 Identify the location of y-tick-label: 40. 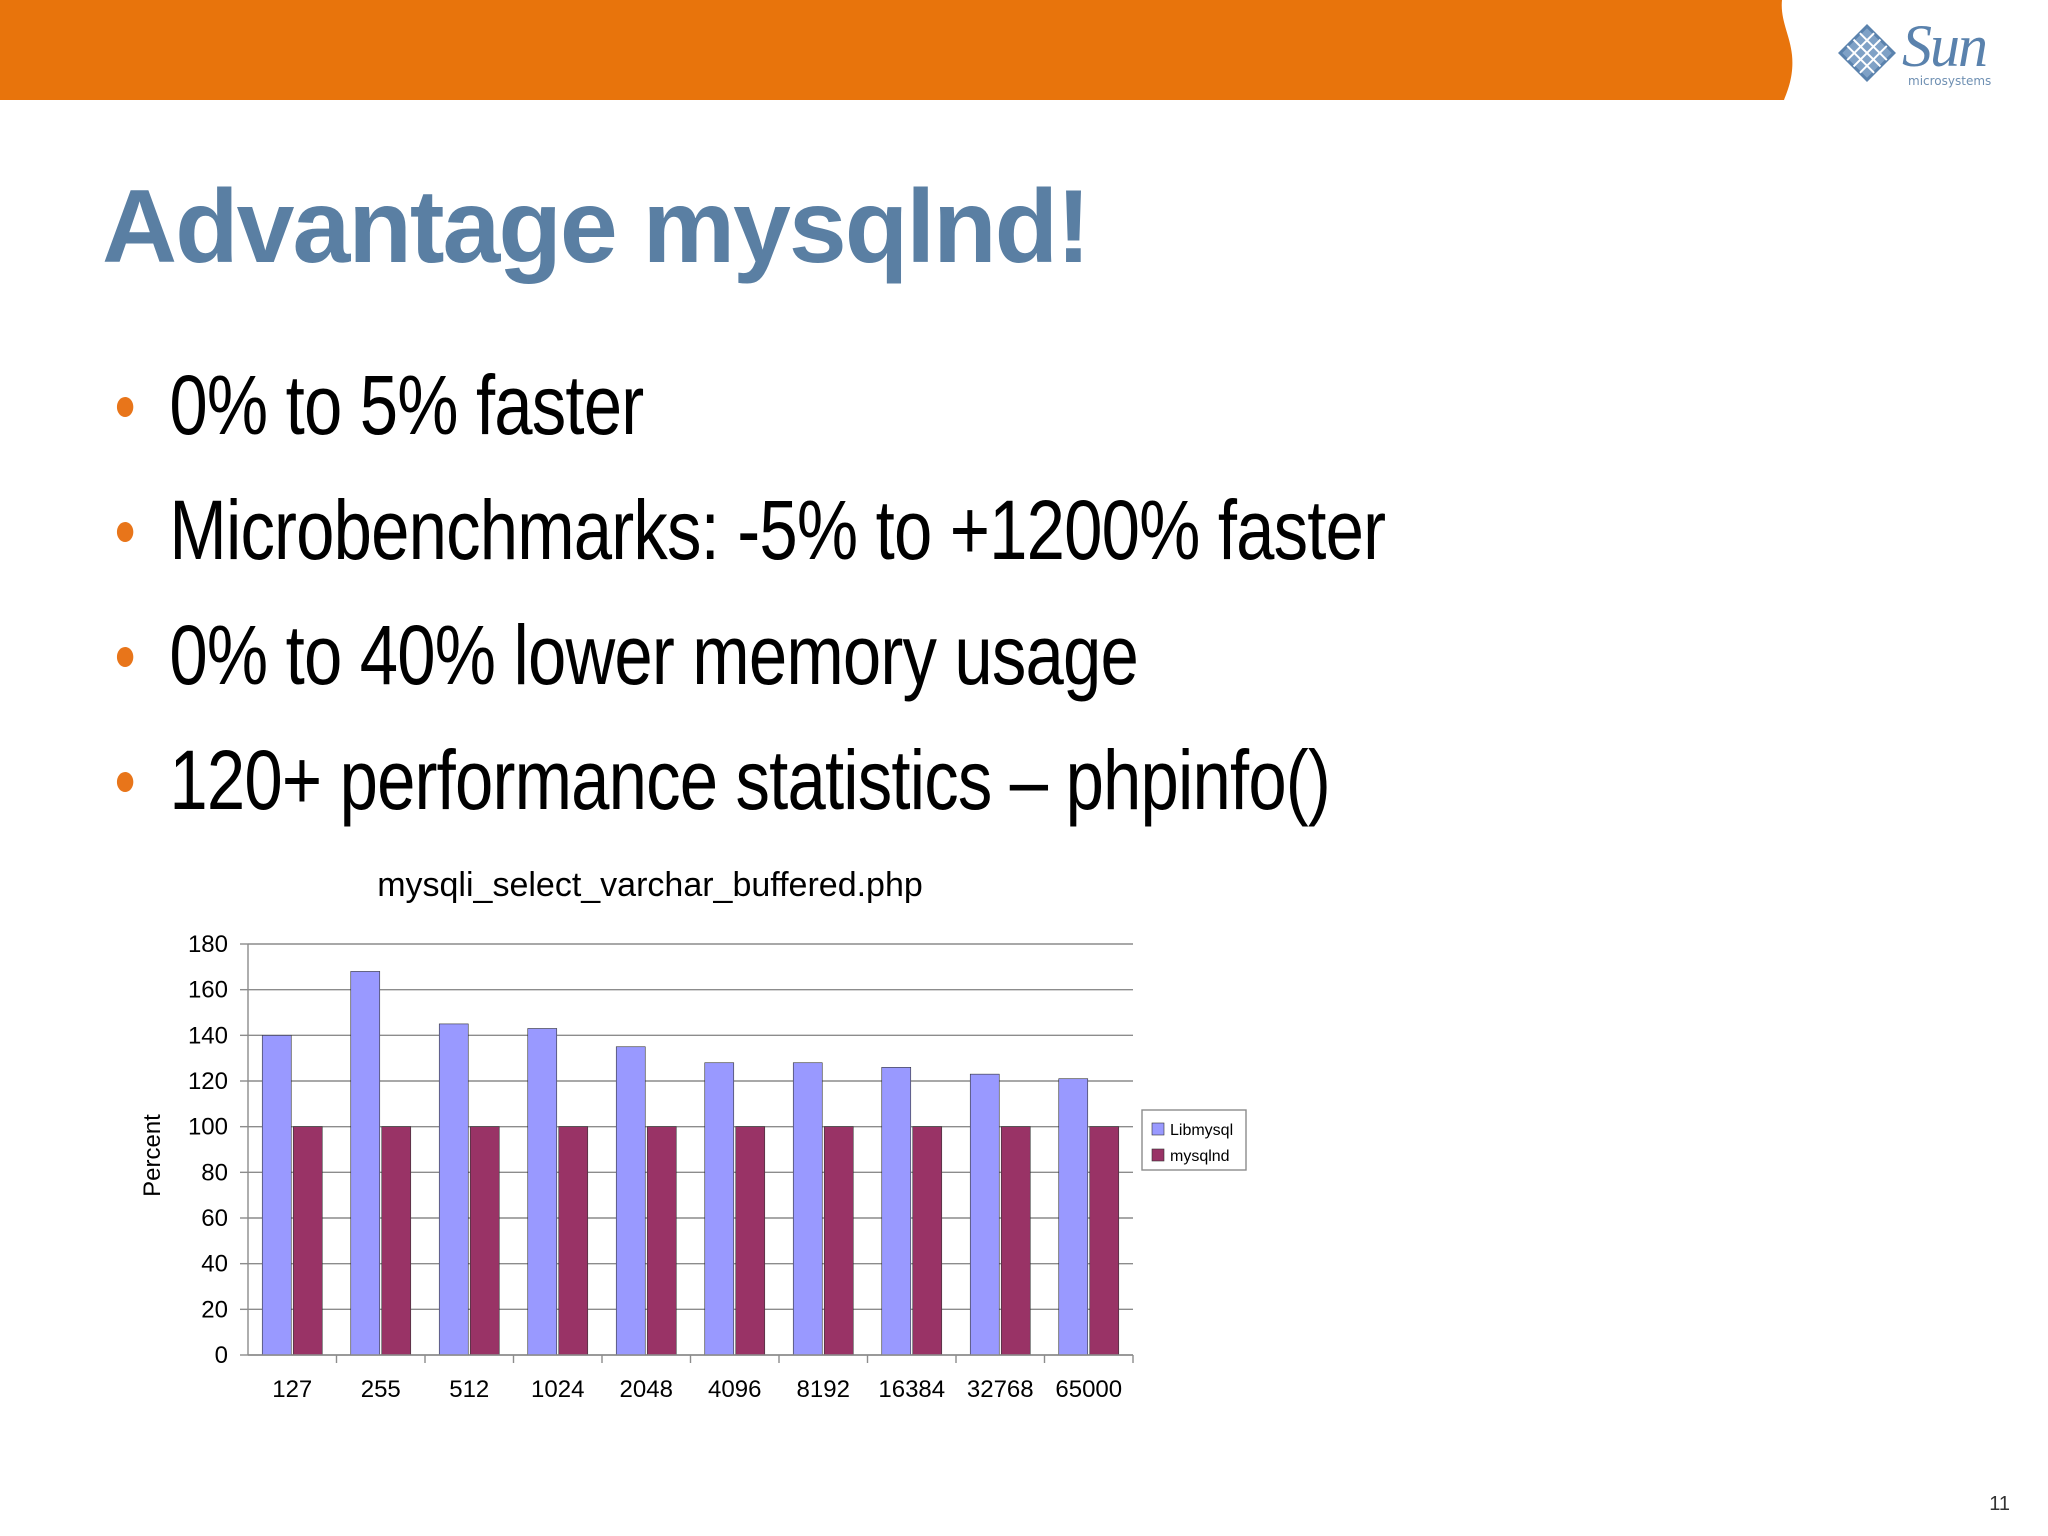
(214, 1264).